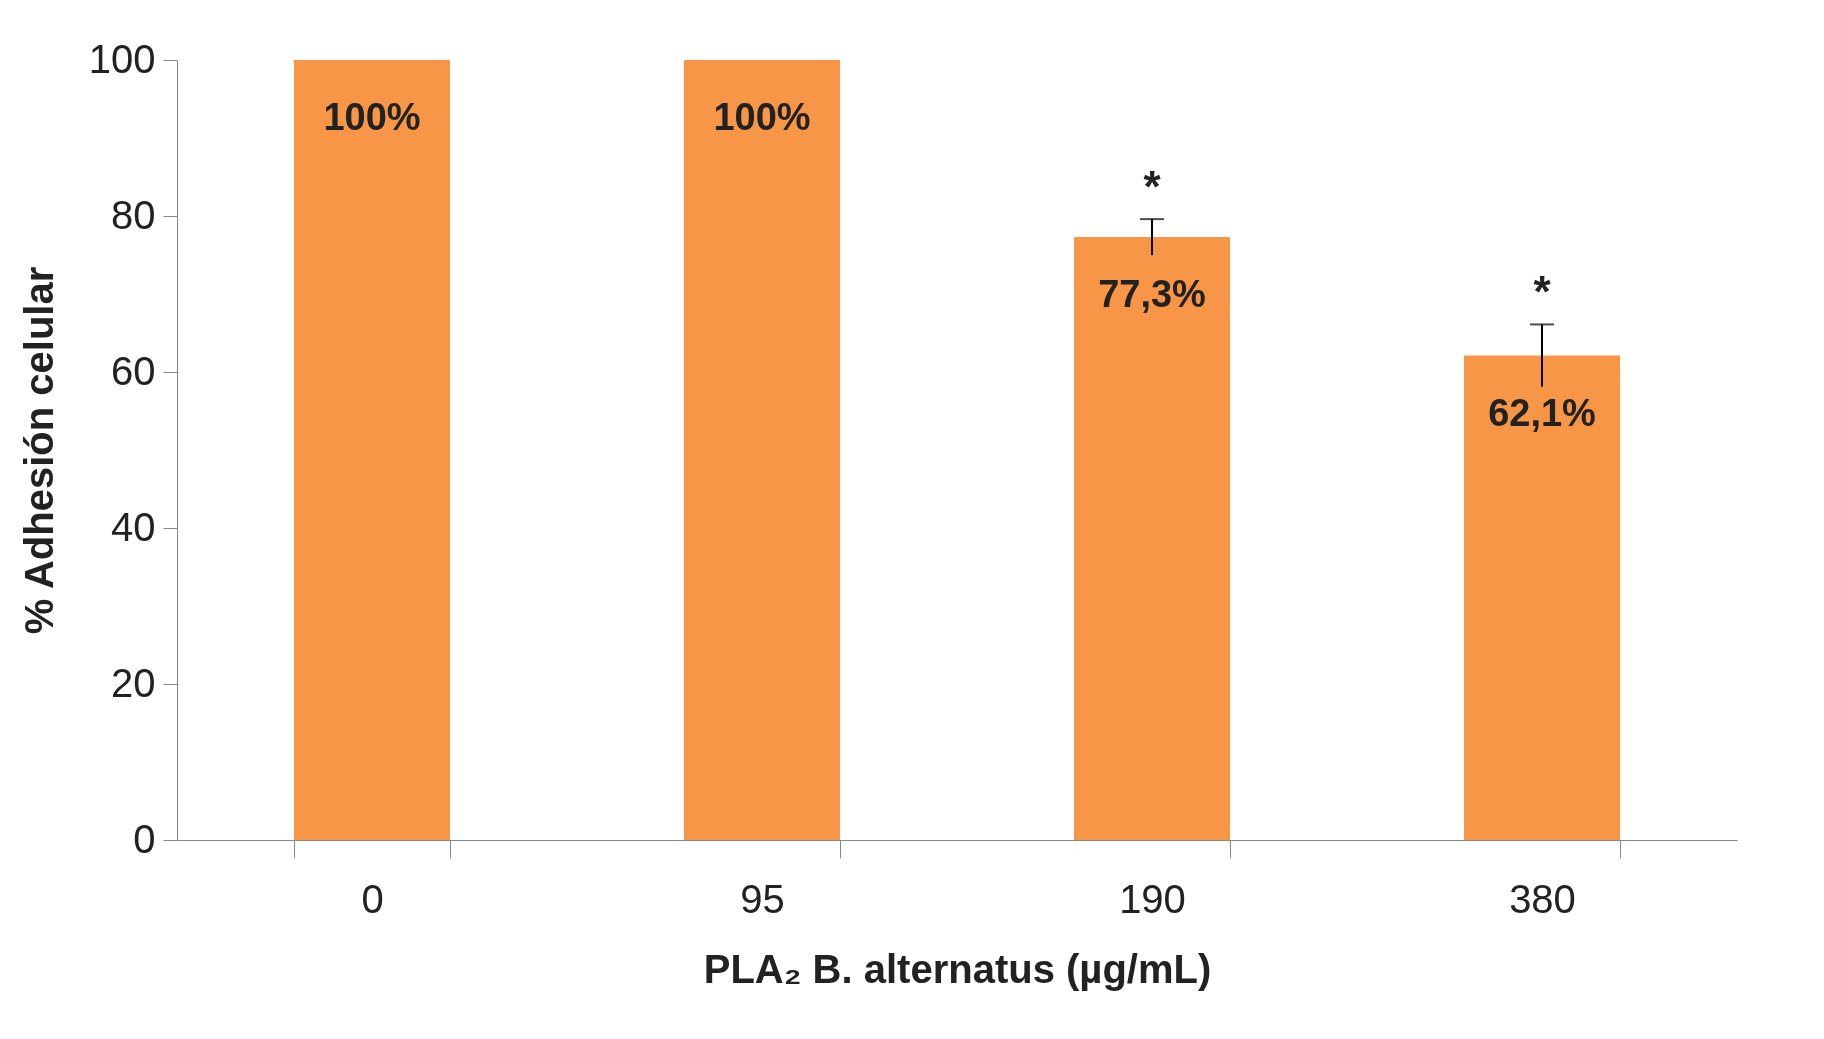  What do you see at coordinates (133, 370) in the screenshot?
I see `y-tick-label: 60` at bounding box center [133, 370].